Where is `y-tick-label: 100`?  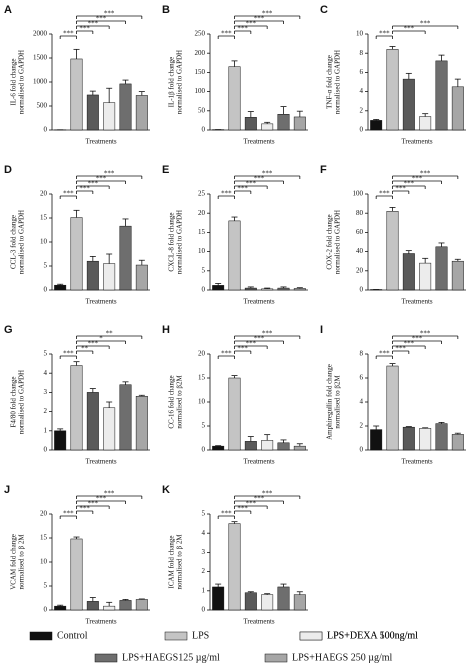
y-tick-label: 100 is located at coordinates (358, 194).